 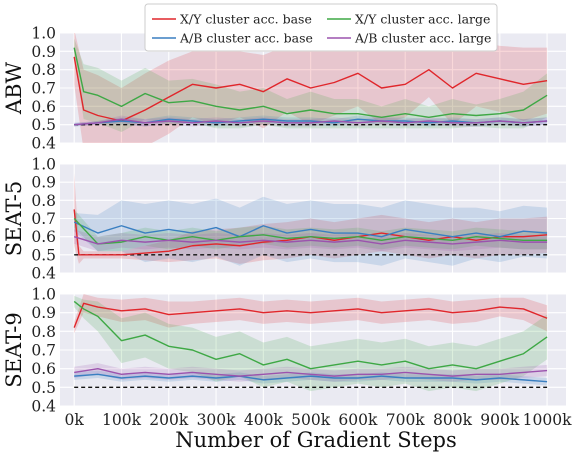 What do you see at coordinates (14, 219) in the screenshot?
I see `y-axis-label: SEAT-5` at bounding box center [14, 219].